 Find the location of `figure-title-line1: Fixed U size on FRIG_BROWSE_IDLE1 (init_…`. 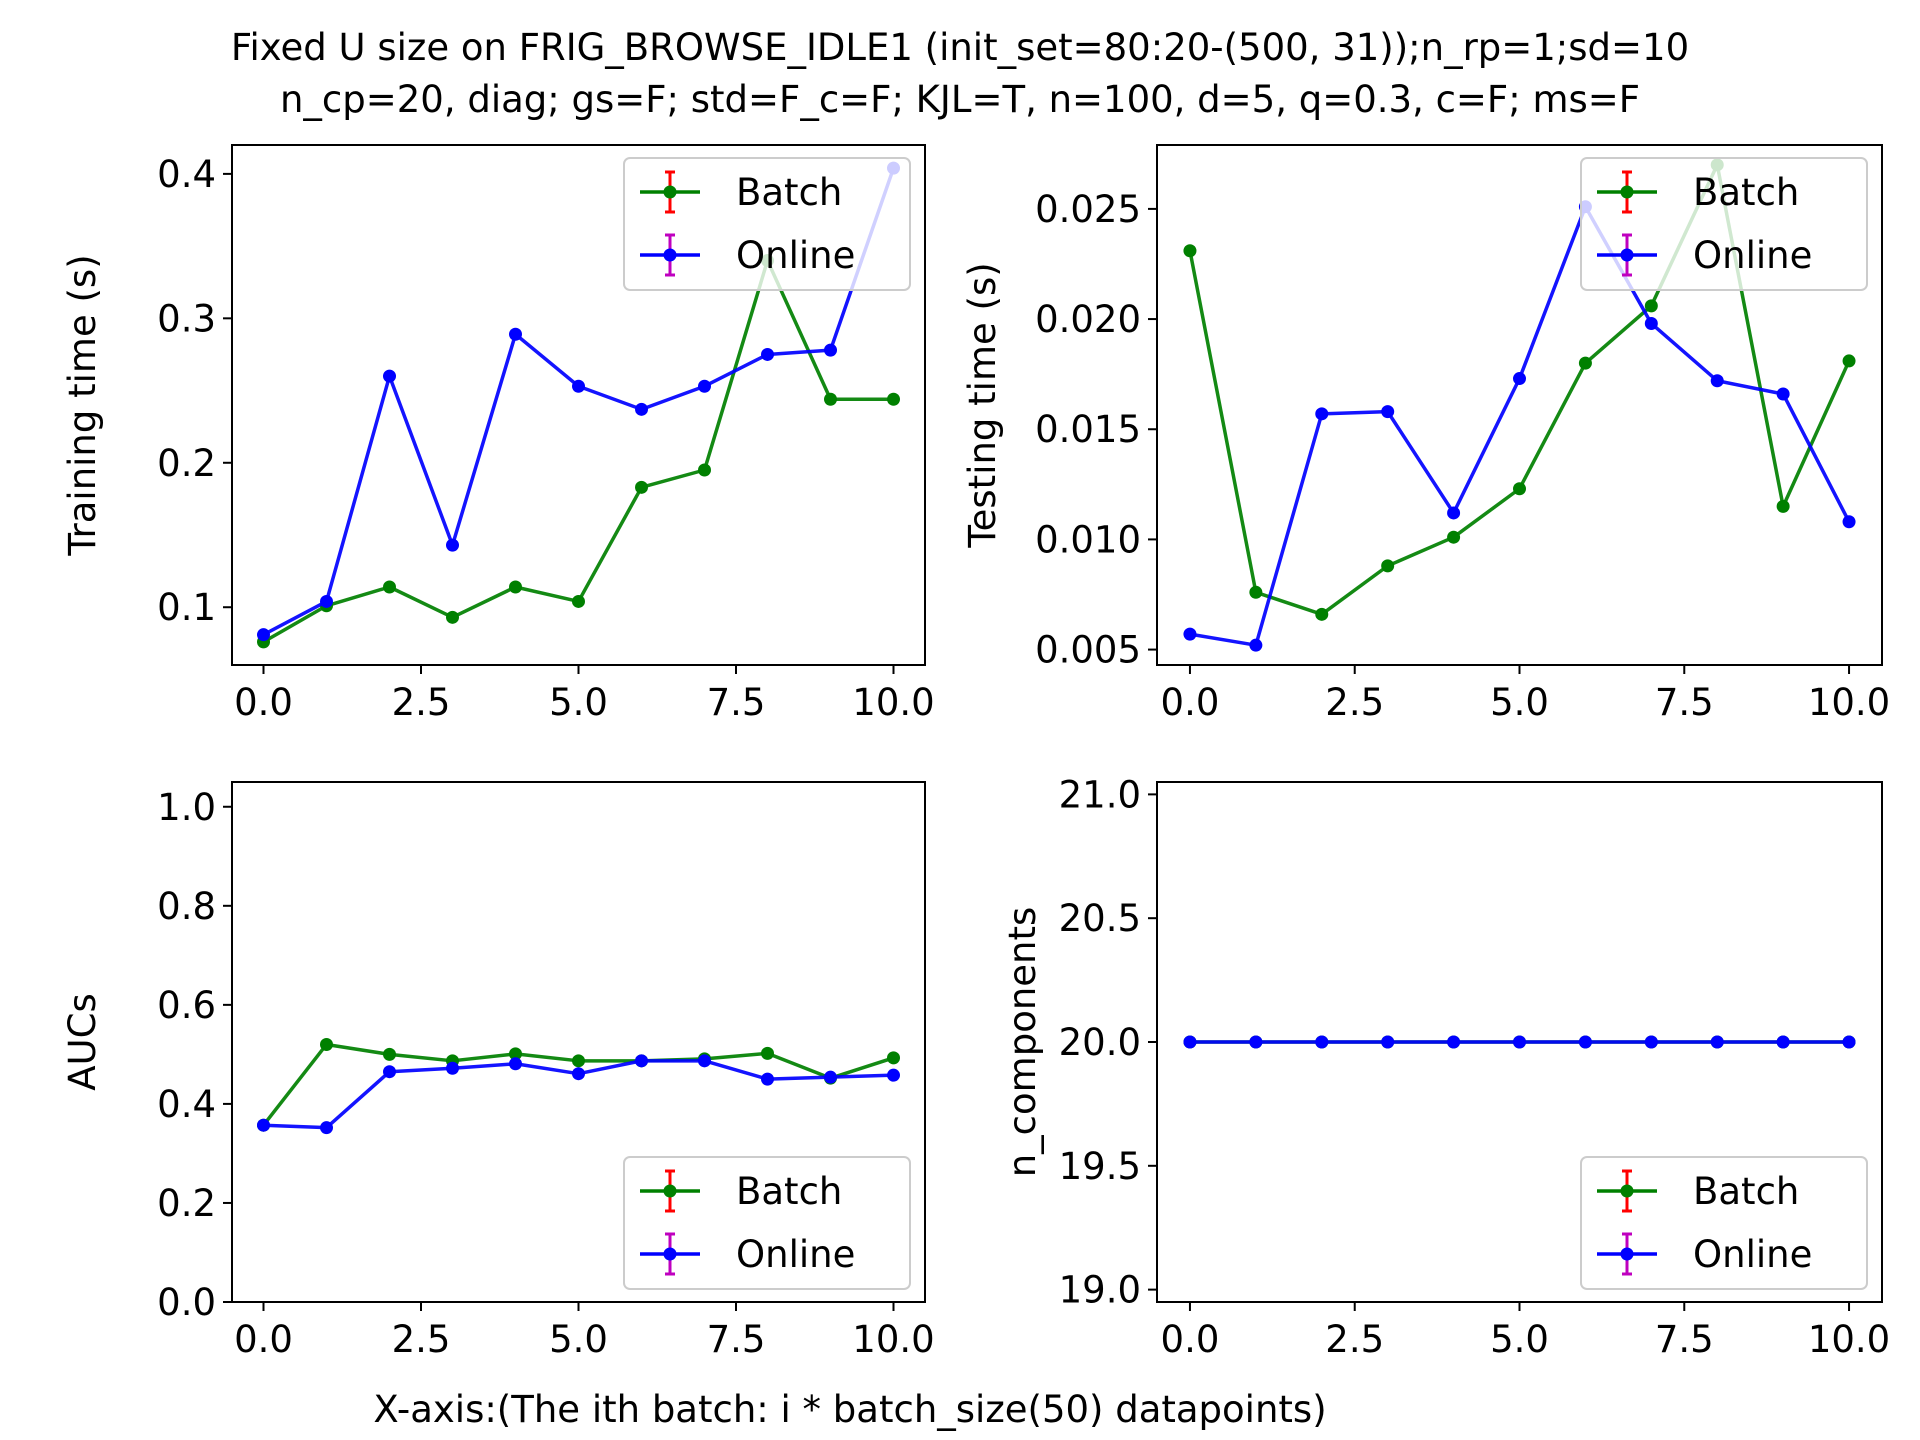

figure-title-line1: Fixed U size on FRIG_BROWSE_IDLE1 (init_… is located at coordinates (960, 47).